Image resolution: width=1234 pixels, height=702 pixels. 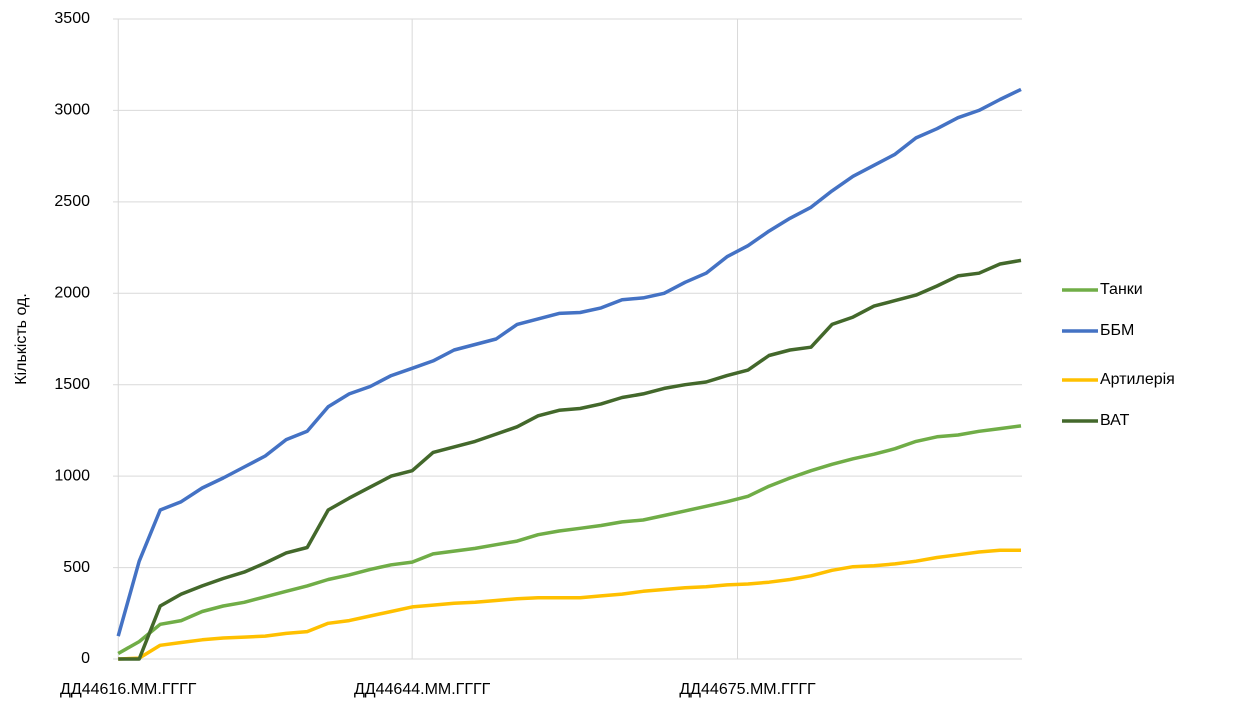 I want to click on legend-label: ББМ, so click(x=1117, y=330).